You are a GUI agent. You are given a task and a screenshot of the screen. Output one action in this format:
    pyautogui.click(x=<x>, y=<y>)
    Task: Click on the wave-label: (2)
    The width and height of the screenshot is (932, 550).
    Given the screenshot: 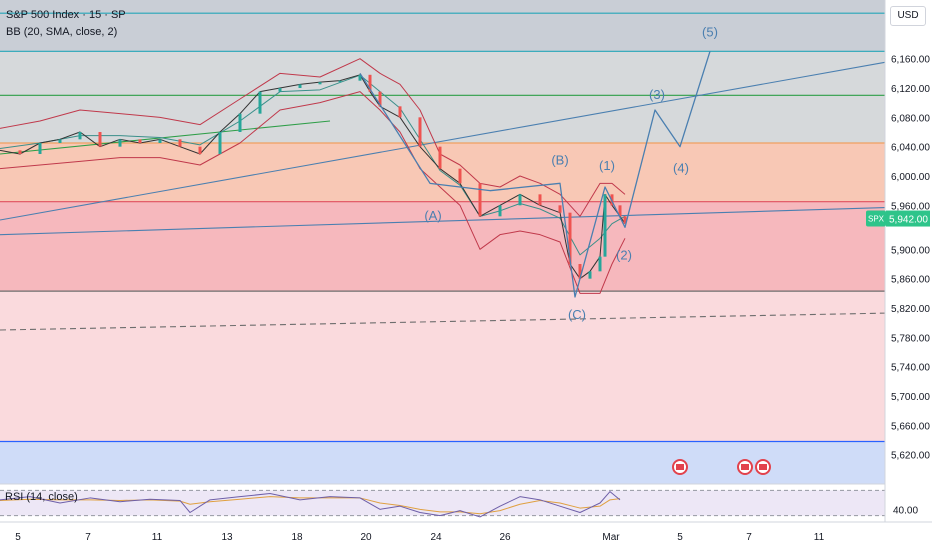 What is the action you would take?
    pyautogui.click(x=624, y=255)
    